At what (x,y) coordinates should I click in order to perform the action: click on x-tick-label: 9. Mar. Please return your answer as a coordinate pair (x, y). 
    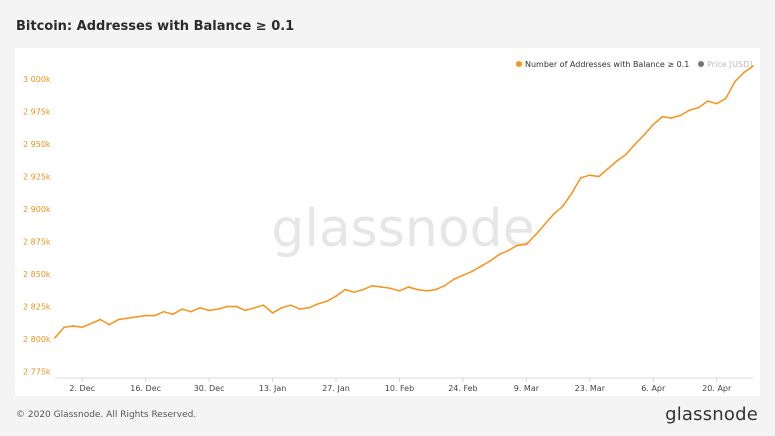
    Looking at the image, I should click on (527, 388).